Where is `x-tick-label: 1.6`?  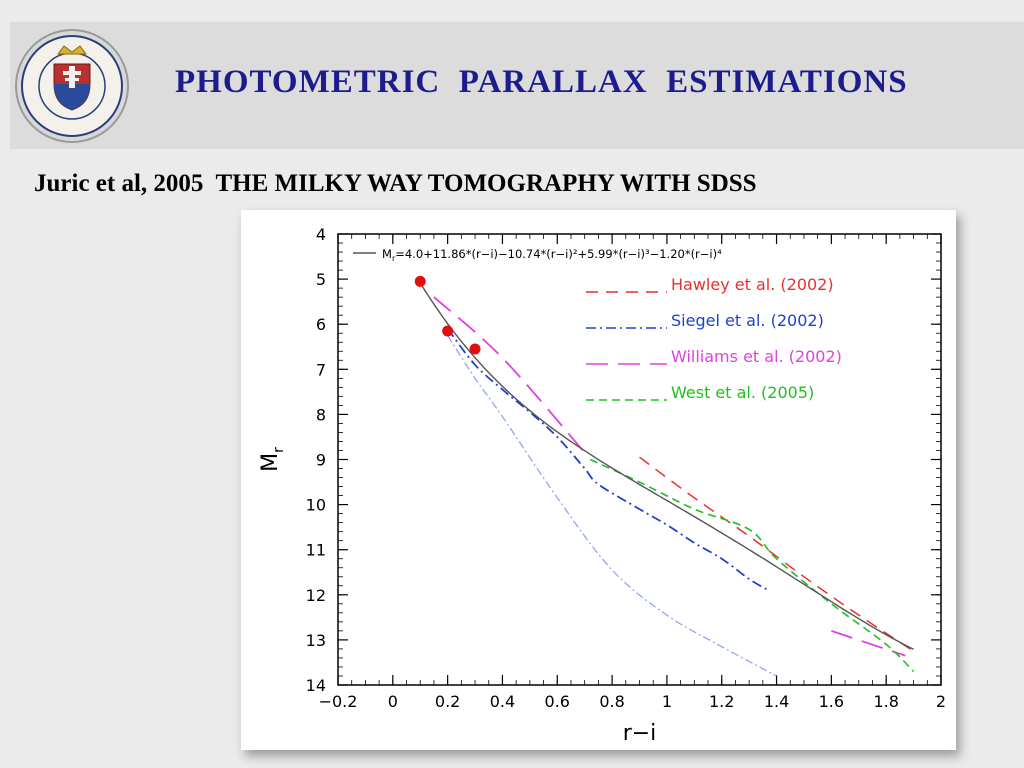
x-tick-label: 1.6 is located at coordinates (831, 701).